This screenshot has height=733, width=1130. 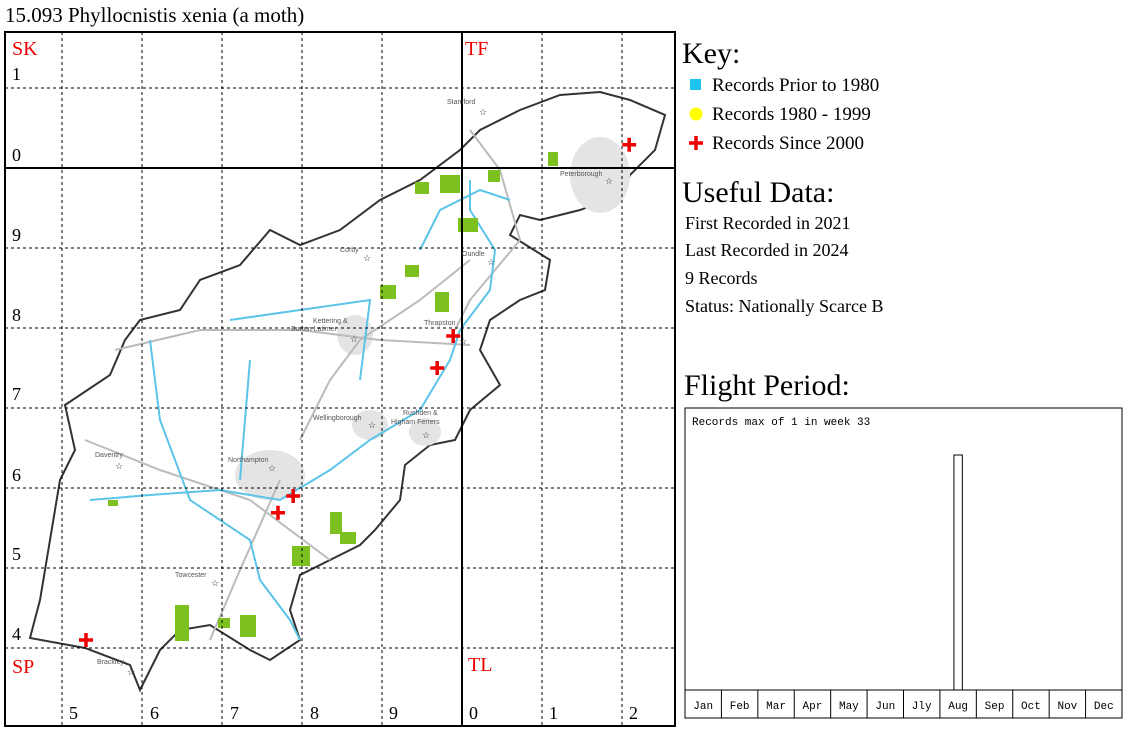 What do you see at coordinates (784, 306) in the screenshot?
I see `useful-data-line: Status: Nationally Scarce B` at bounding box center [784, 306].